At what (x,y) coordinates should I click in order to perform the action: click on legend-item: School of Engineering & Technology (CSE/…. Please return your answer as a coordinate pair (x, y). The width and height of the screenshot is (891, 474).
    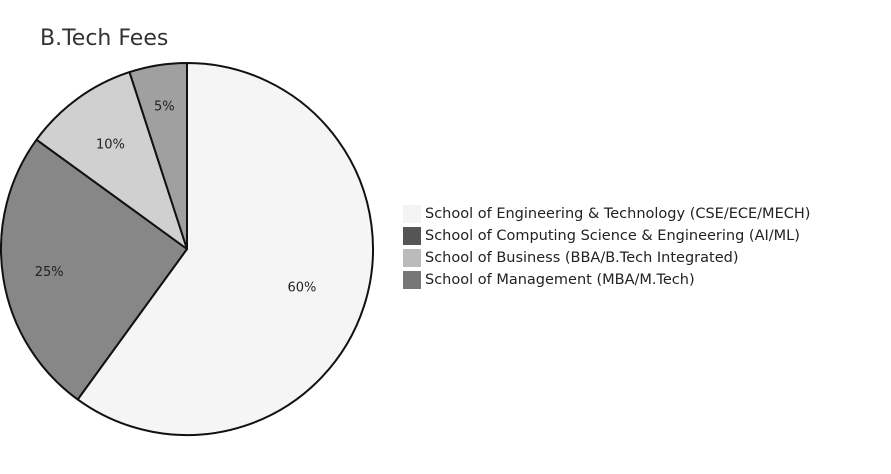
    Looking at the image, I should click on (606, 214).